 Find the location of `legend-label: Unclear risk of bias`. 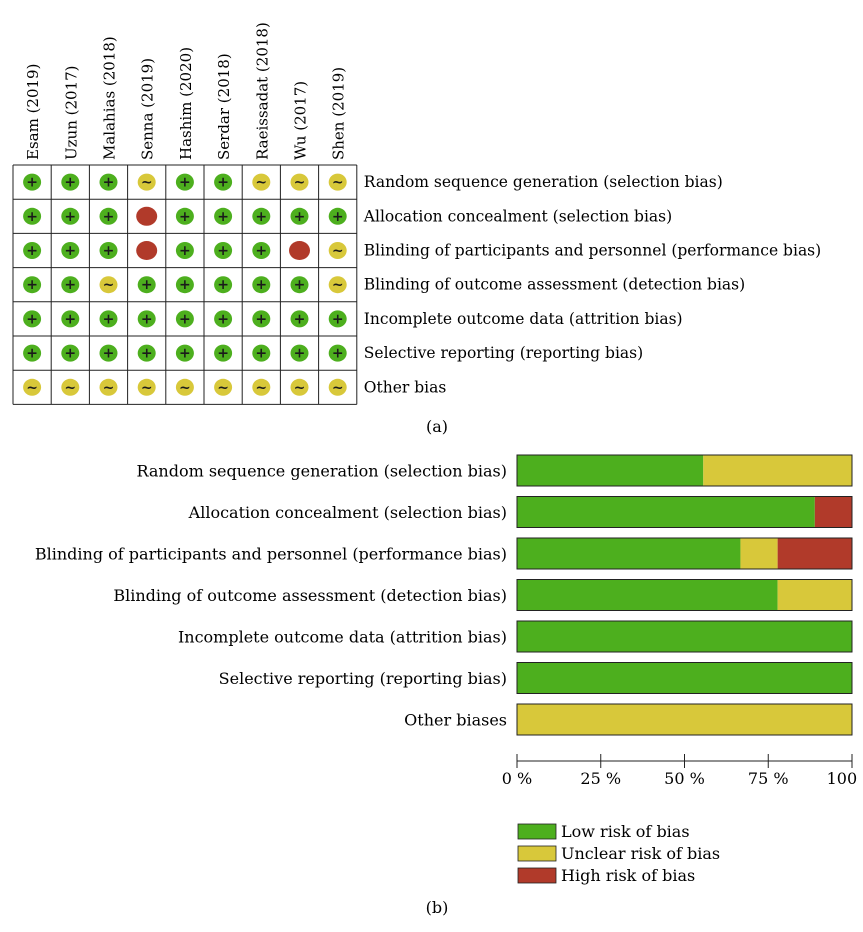

legend-label: Unclear risk of bias is located at coordinates (640, 853).